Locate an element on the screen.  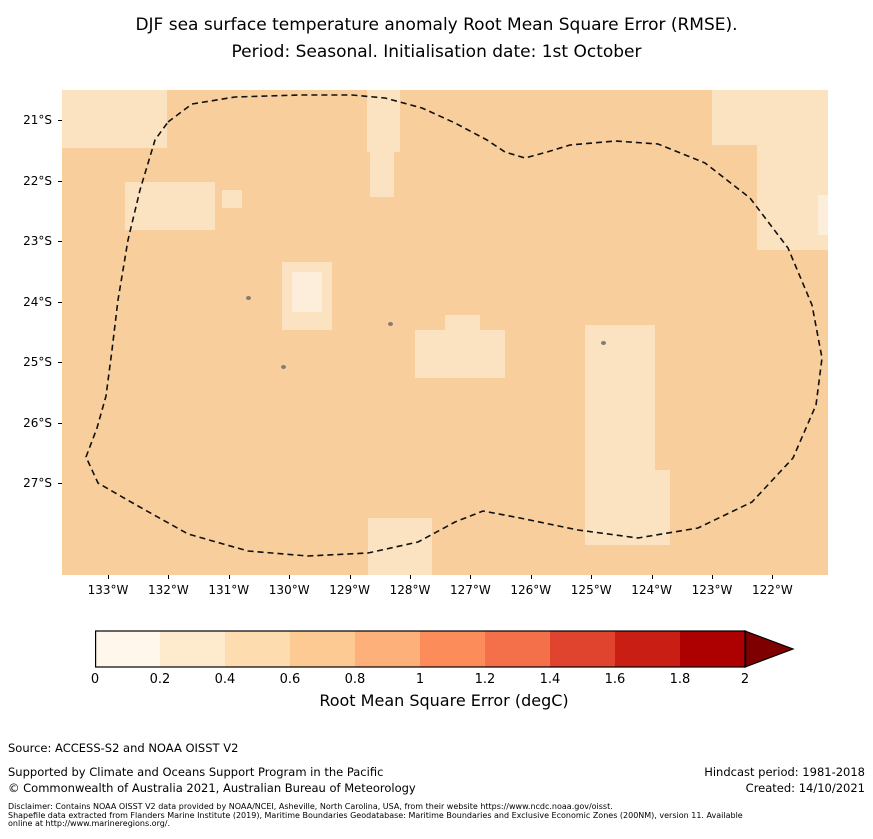
y-tick-label: 23°S is located at coordinates (37, 241).